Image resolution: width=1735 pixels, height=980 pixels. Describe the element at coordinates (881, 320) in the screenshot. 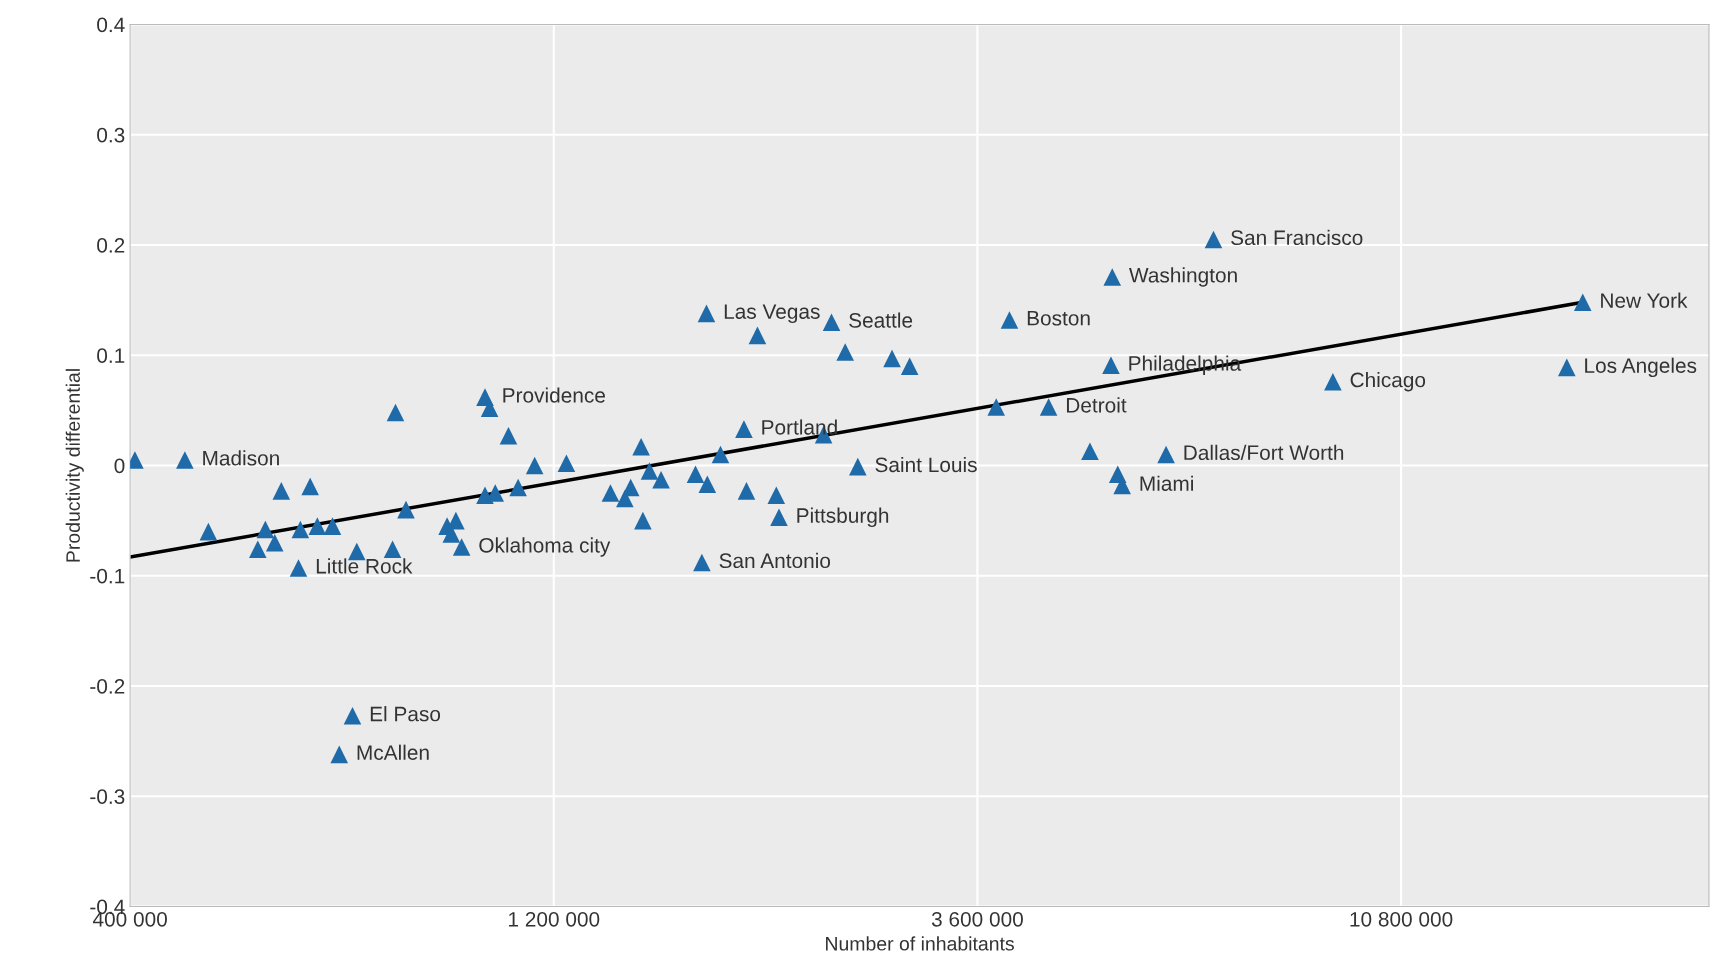

I see `annotation: Seattle` at that location.